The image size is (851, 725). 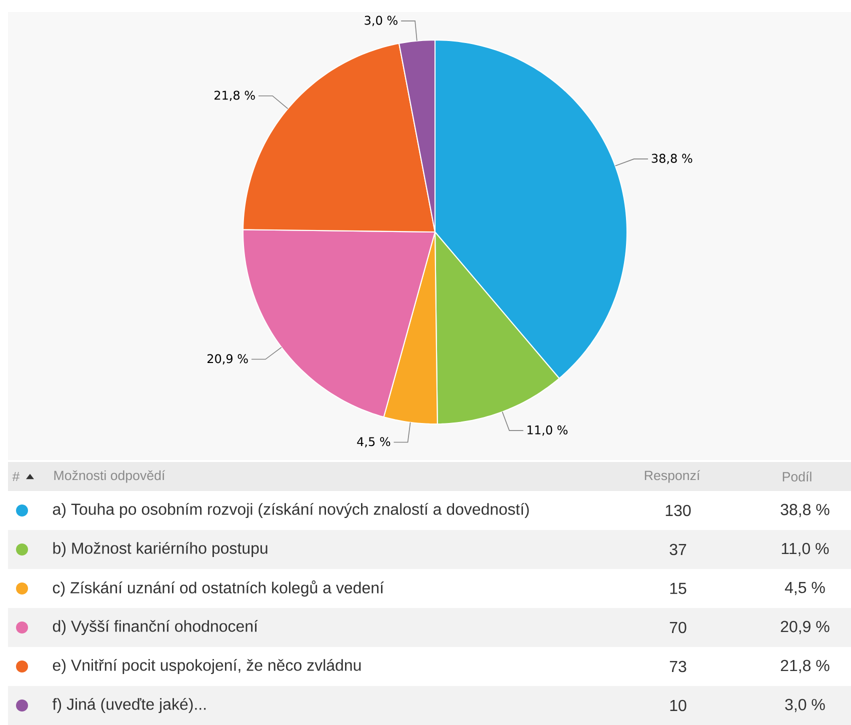 What do you see at coordinates (381, 21) in the screenshot?
I see `data-label: 3,0 %` at bounding box center [381, 21].